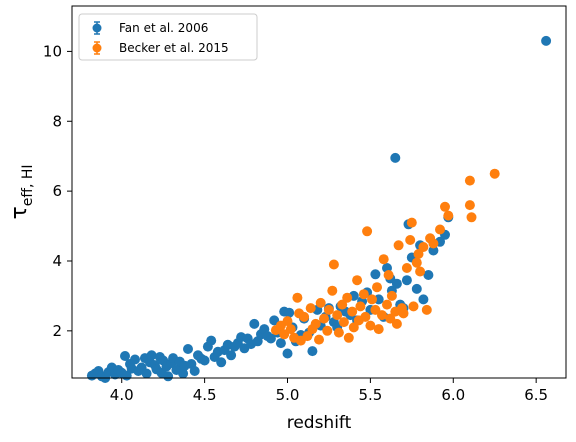  What do you see at coordinates (536, 395) in the screenshot?
I see `x-tick-label: 6.5` at bounding box center [536, 395].